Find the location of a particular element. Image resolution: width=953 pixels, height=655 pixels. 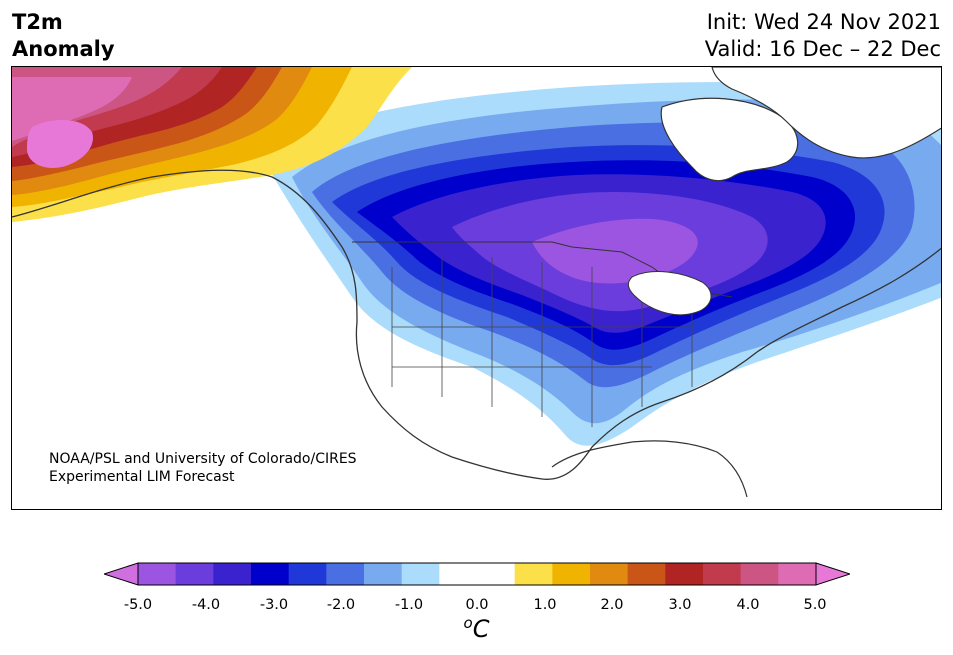

title-line-2: Anomaly is located at coordinates (63, 49).